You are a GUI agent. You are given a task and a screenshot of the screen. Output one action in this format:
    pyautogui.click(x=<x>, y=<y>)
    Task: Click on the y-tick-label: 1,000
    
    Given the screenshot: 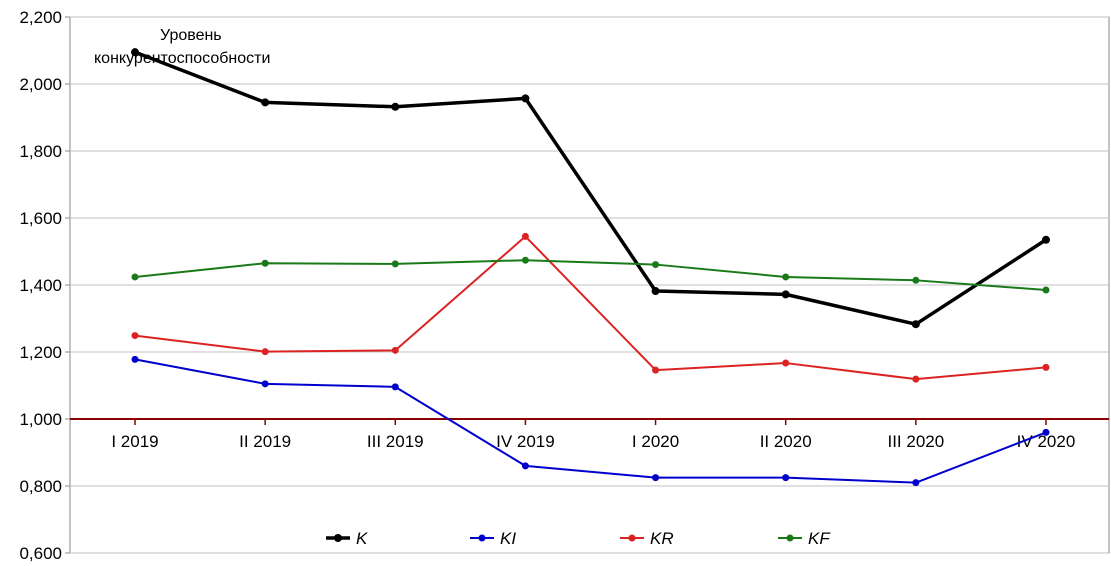 What is the action you would take?
    pyautogui.click(x=40, y=419)
    